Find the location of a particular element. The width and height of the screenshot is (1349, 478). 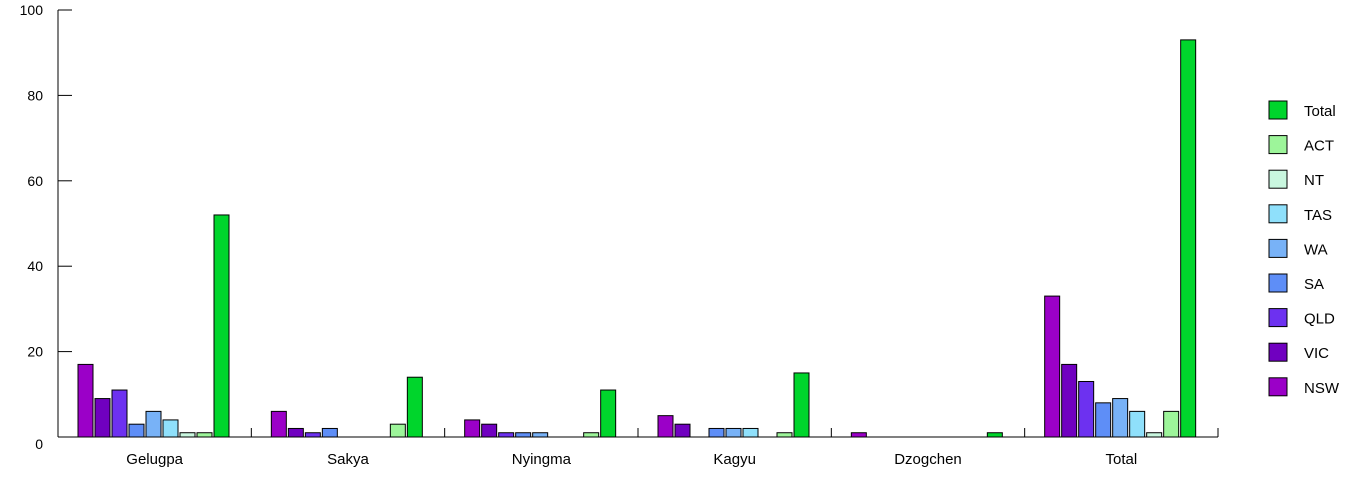

bar-qld-total is located at coordinates (1086, 409).